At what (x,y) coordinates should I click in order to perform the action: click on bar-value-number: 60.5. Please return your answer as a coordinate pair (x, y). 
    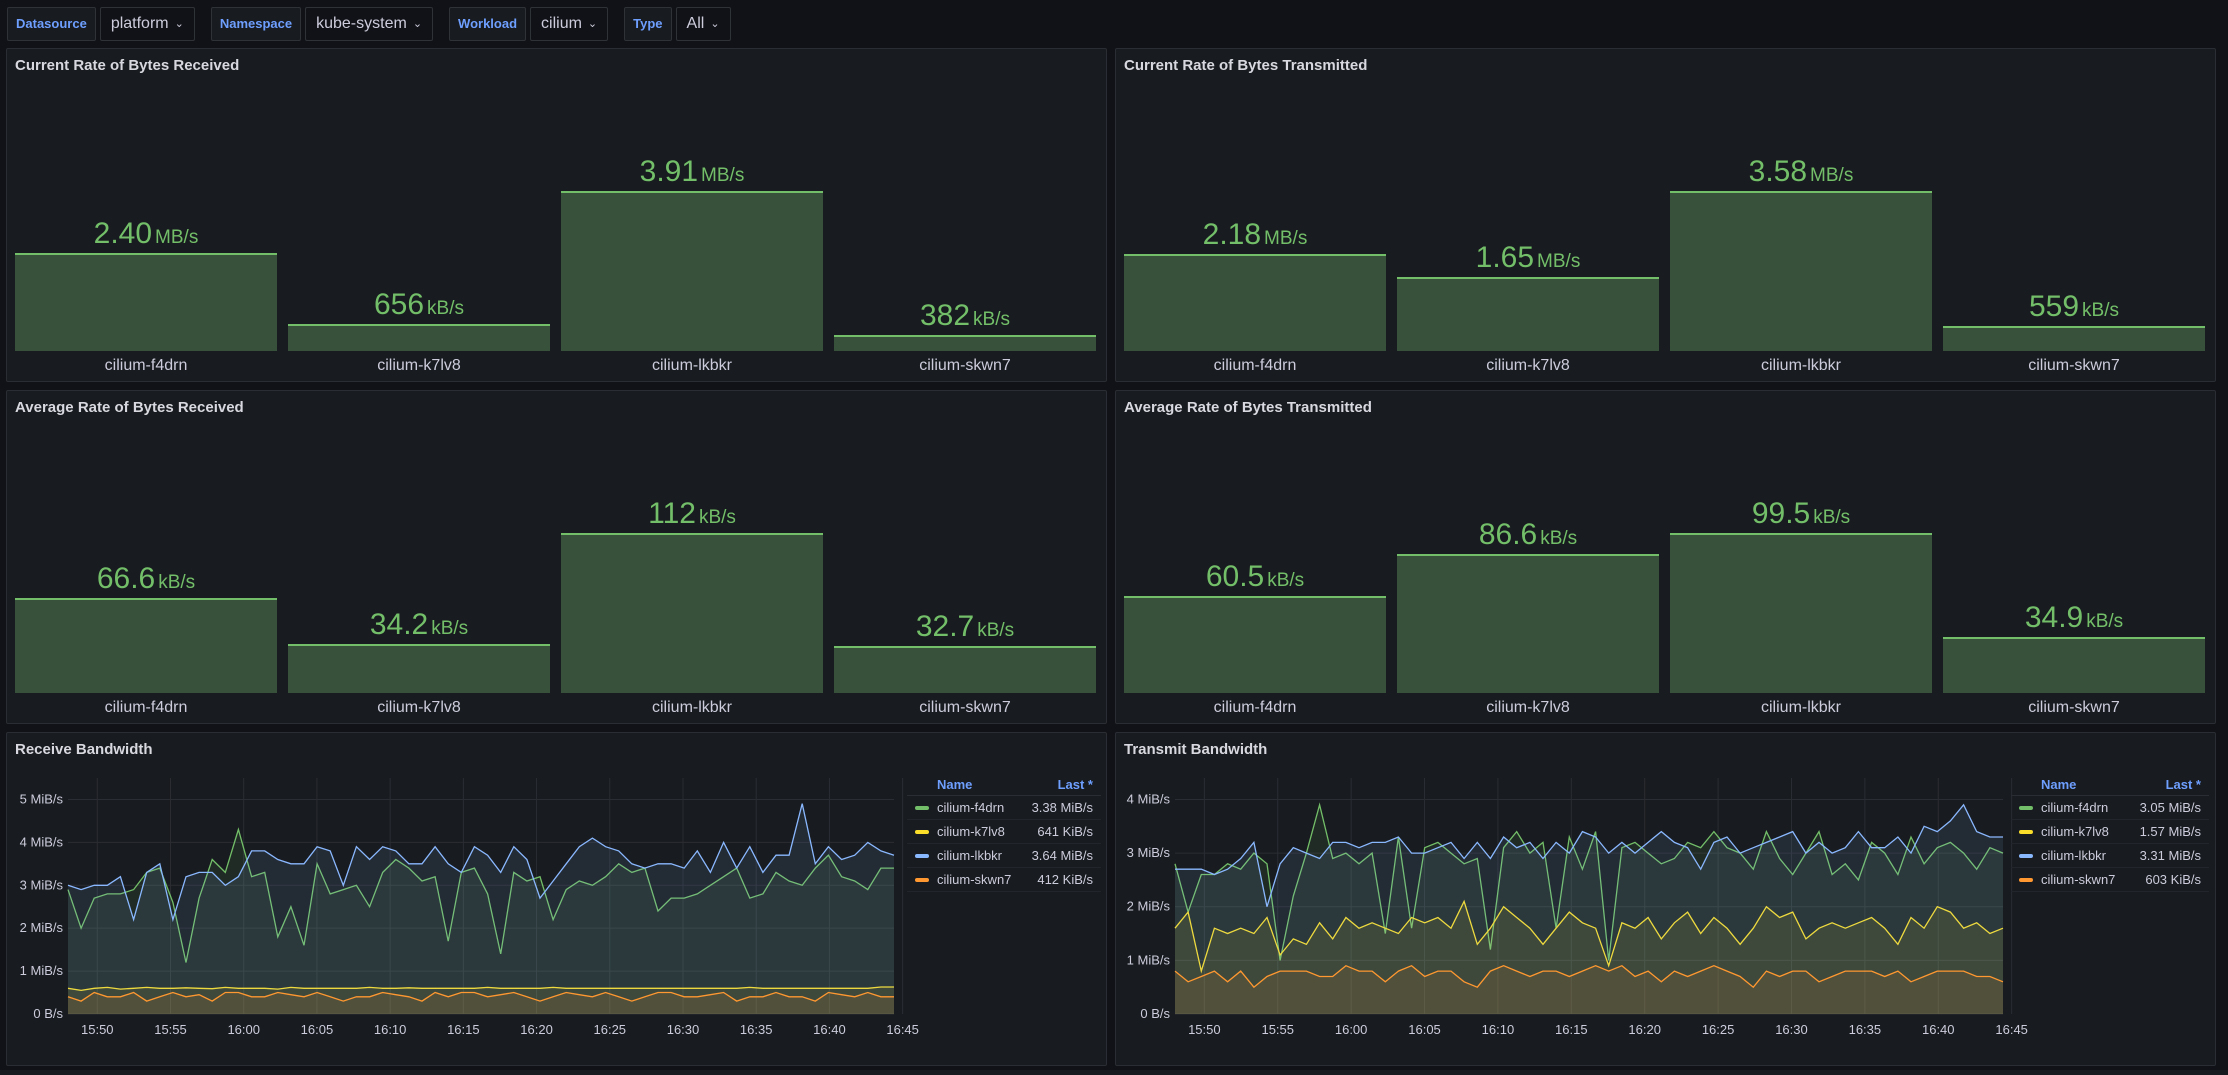
    Looking at the image, I should click on (1235, 576).